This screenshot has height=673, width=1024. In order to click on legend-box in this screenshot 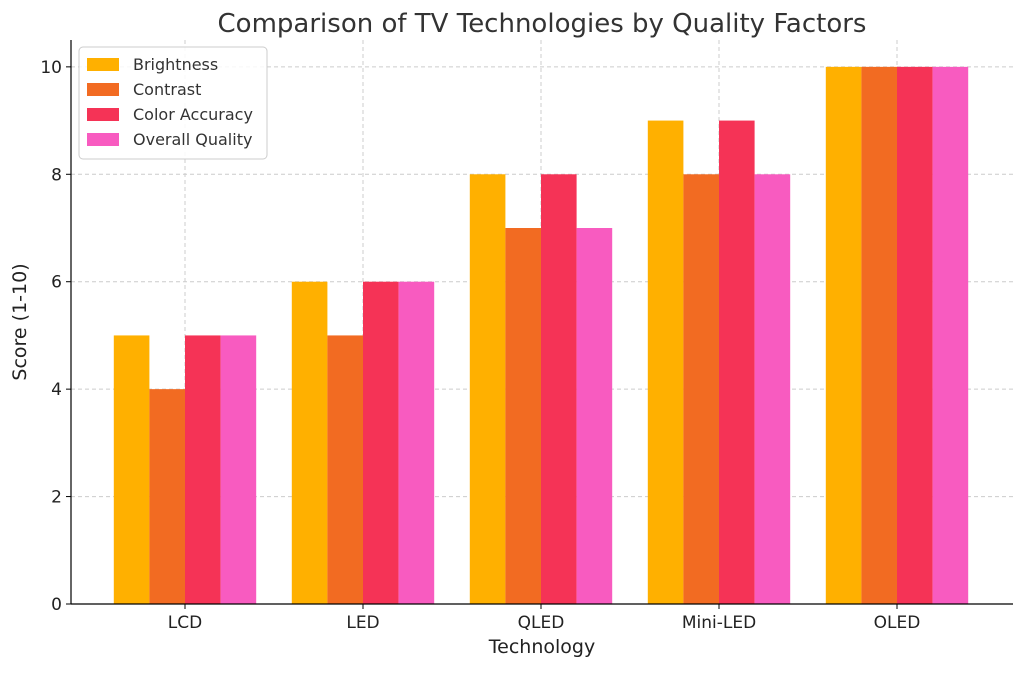, I will do `click(173, 103)`.